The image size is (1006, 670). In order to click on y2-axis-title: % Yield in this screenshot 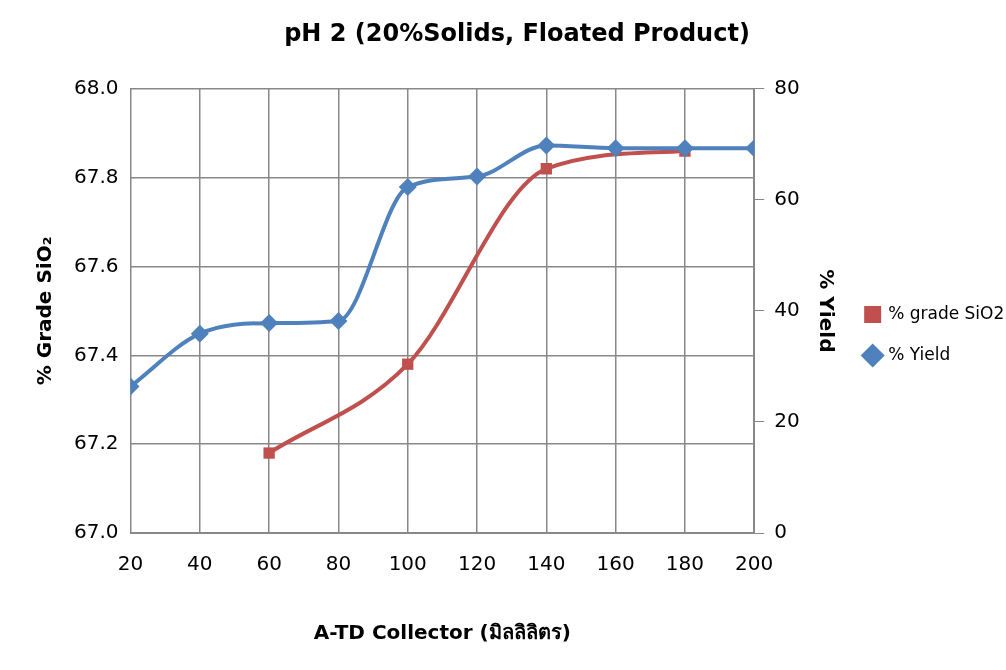, I will do `click(827, 311)`.